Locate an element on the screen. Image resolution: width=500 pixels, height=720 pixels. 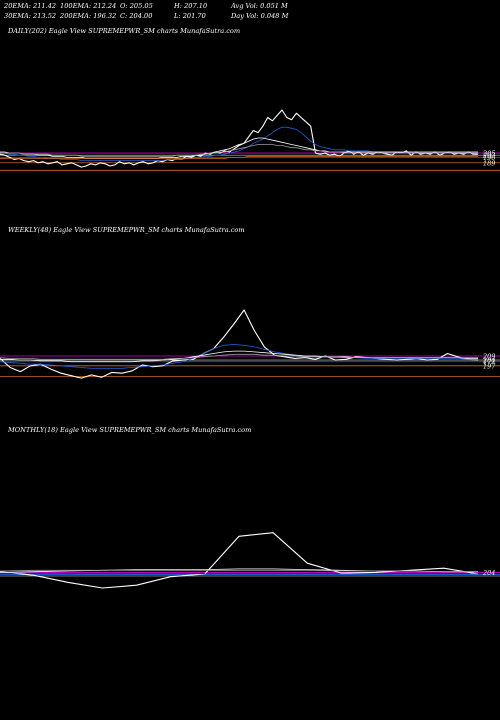
ema20-label: 20EMA: 211.42 is located at coordinates (30, 6).